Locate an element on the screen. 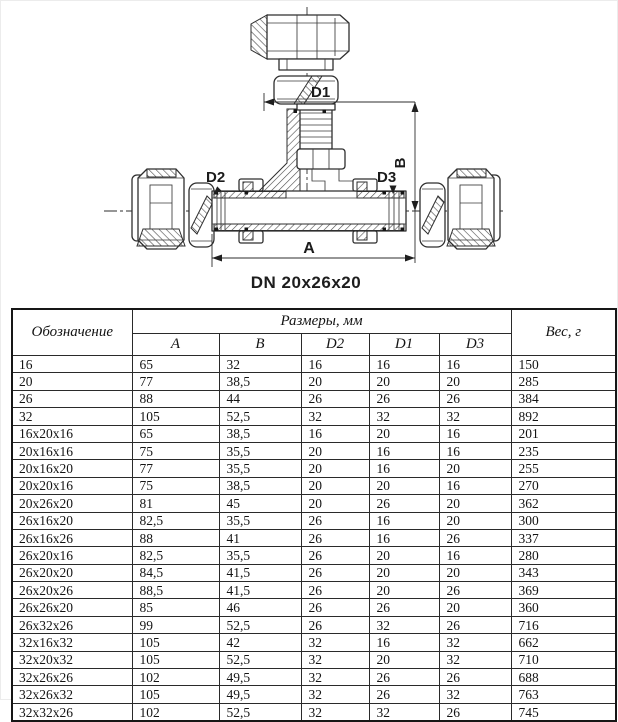 This screenshot has height=722, width=618. table-row: 20x16x20 77 35,5 20 16 20 255 is located at coordinates (314, 468).